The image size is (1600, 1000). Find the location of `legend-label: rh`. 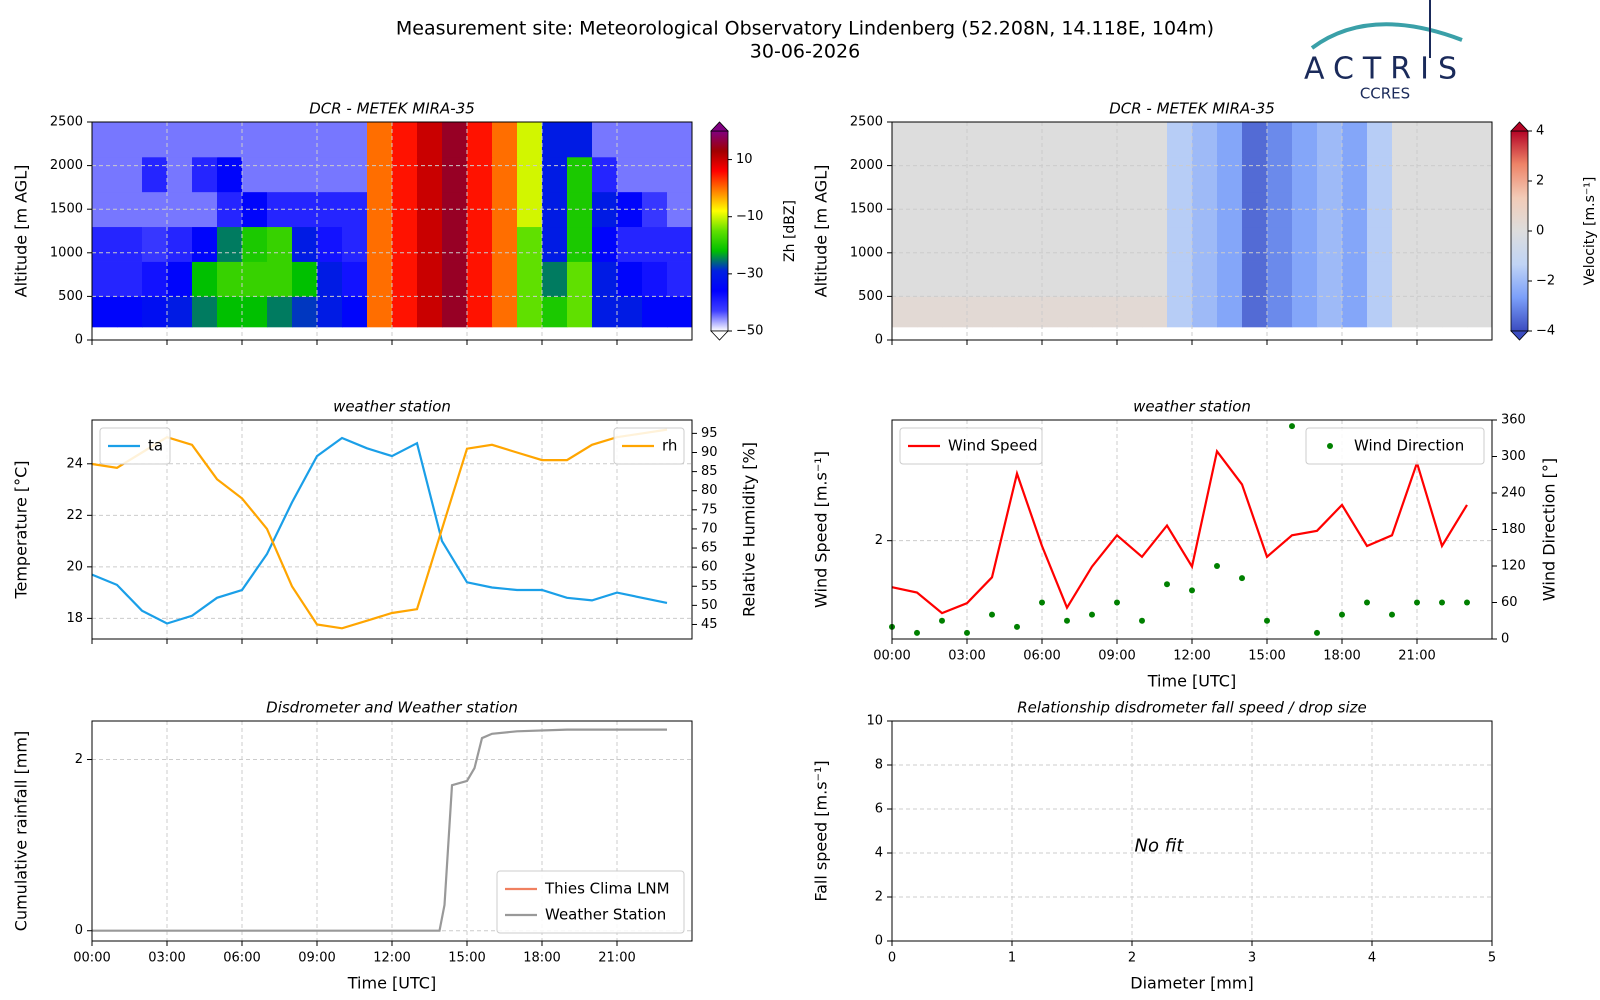

legend-label: rh is located at coordinates (669, 446).